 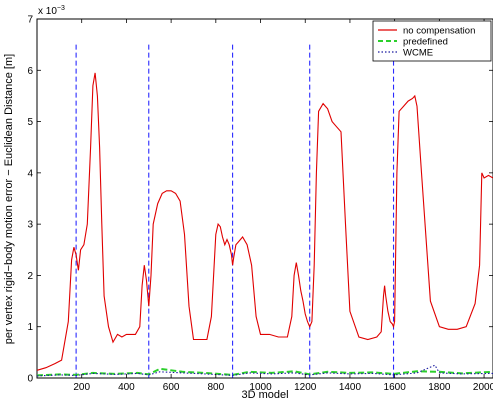 What do you see at coordinates (350, 387) in the screenshot?
I see `x-tick-label: 1400` at bounding box center [350, 387].